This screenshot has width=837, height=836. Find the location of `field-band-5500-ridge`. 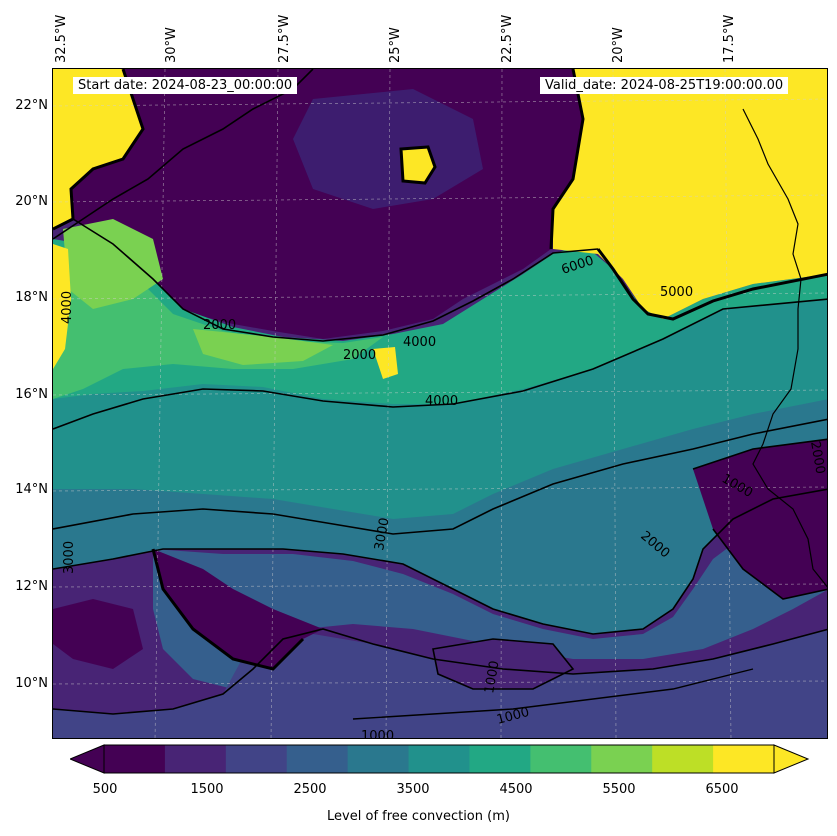

field-band-5500-ridge is located at coordinates (263, 347).